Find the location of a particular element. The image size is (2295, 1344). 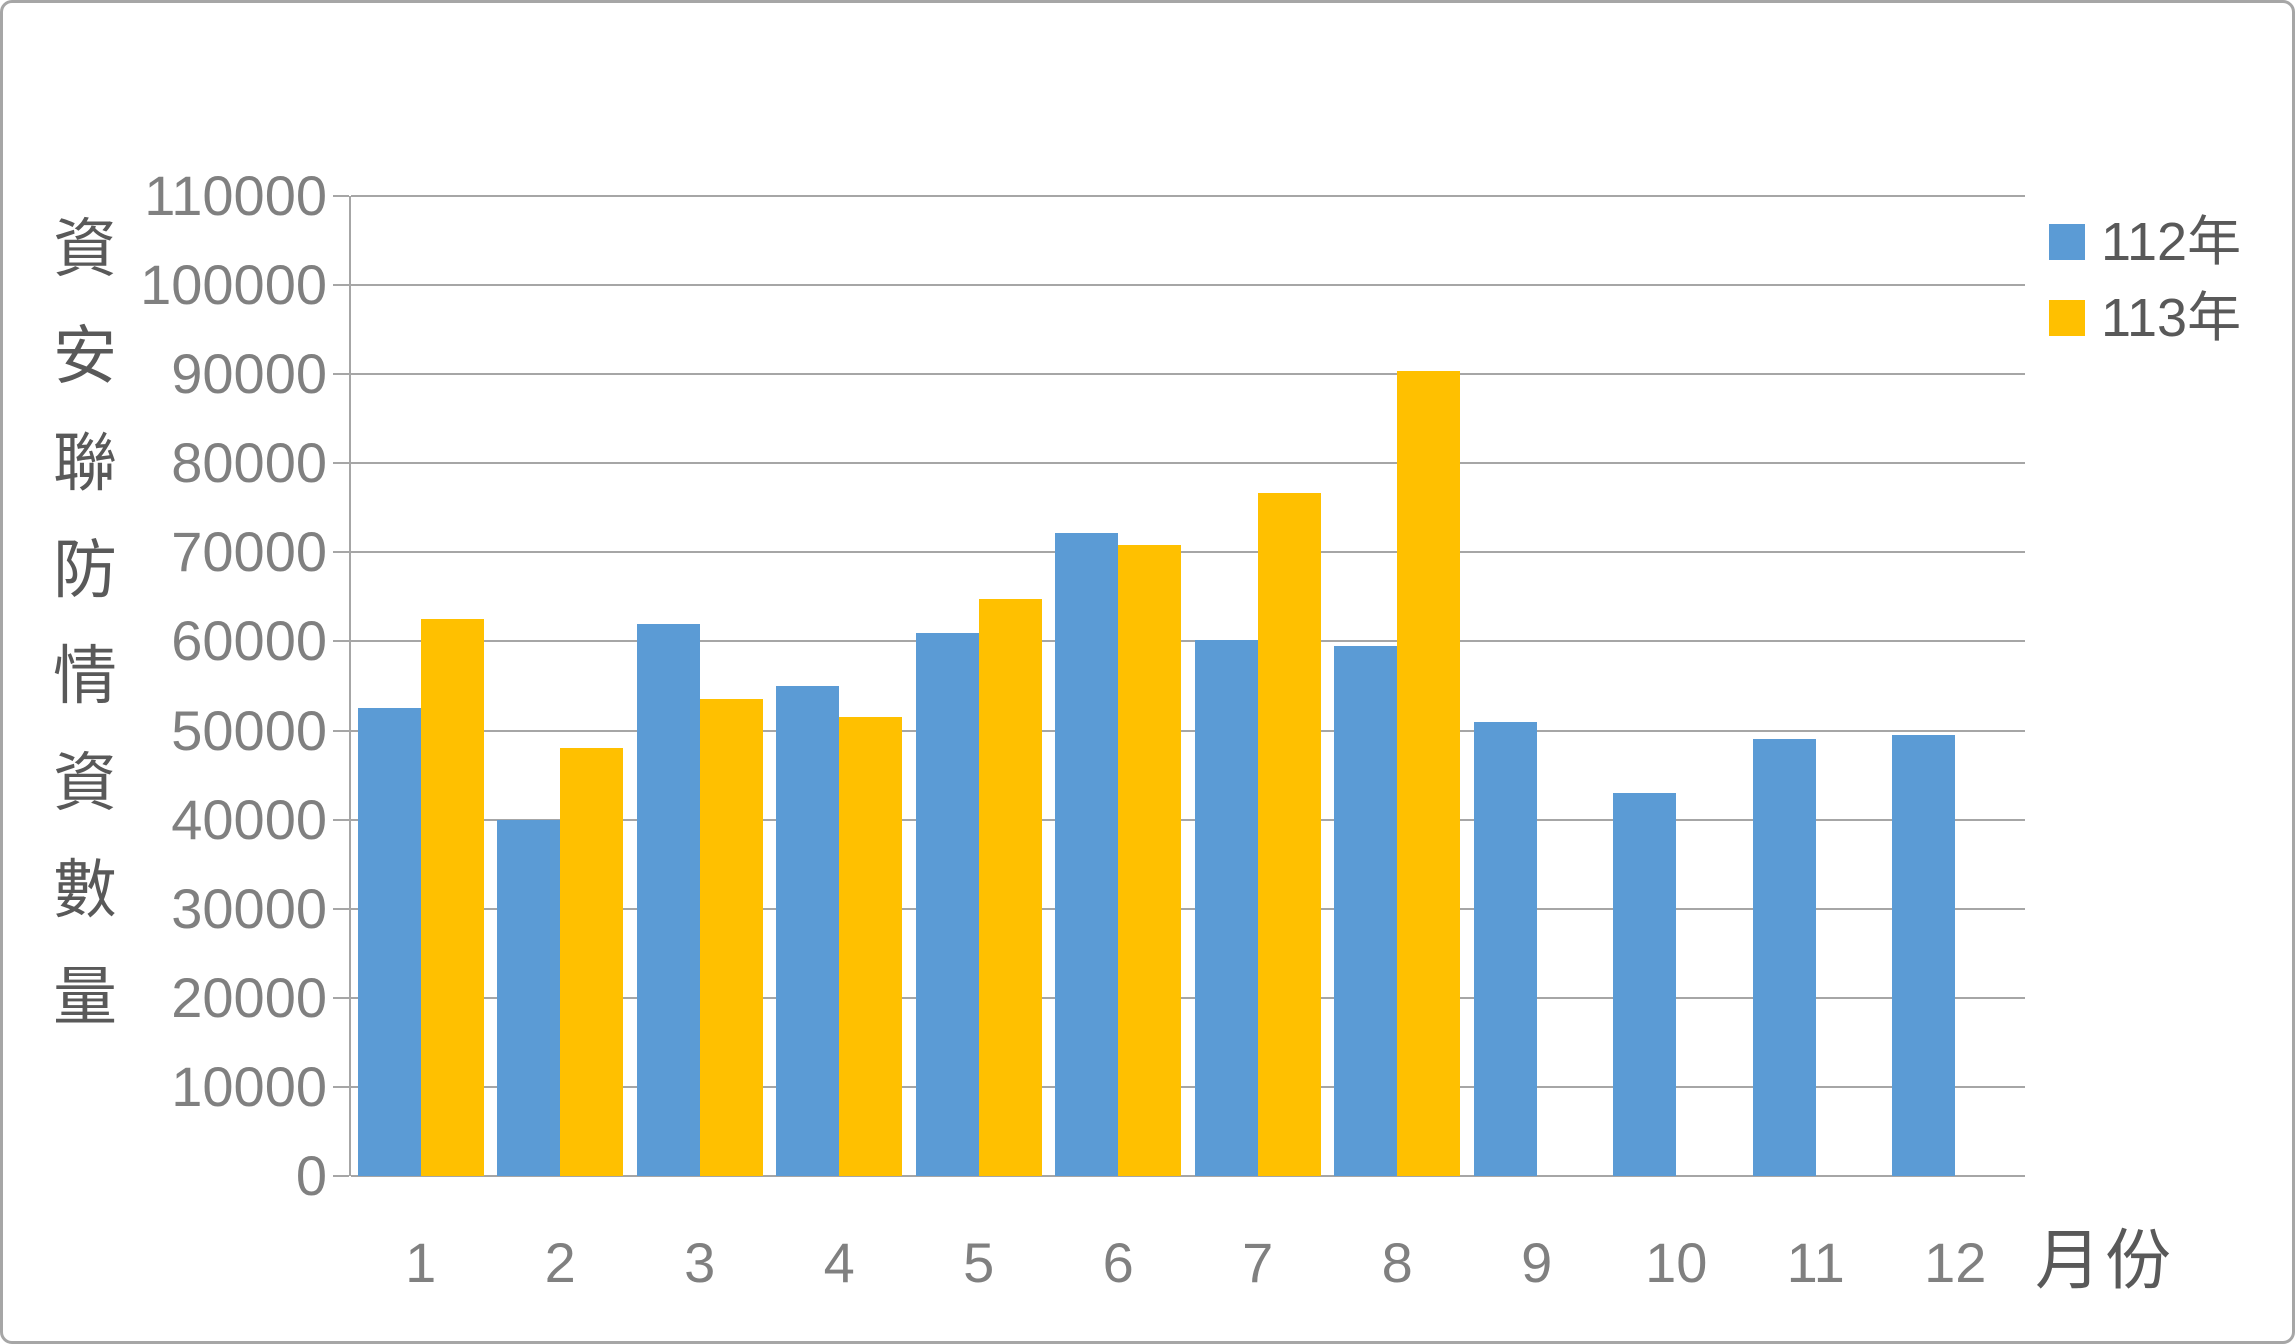

bar-113年-month-5 is located at coordinates (1010, 887).